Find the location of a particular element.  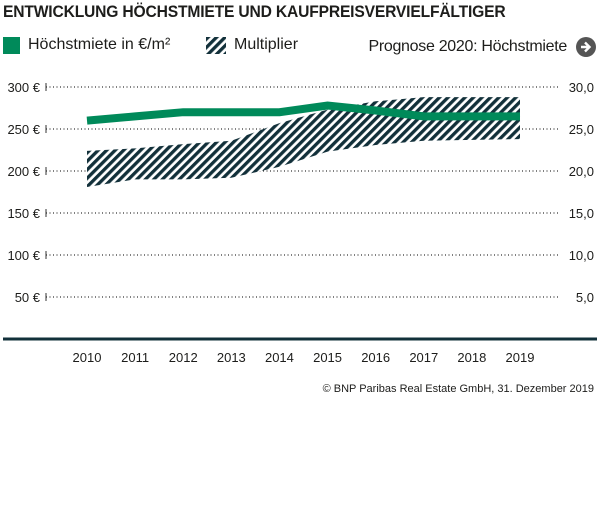

arrow-right-circle-icon is located at coordinates (586, 47).